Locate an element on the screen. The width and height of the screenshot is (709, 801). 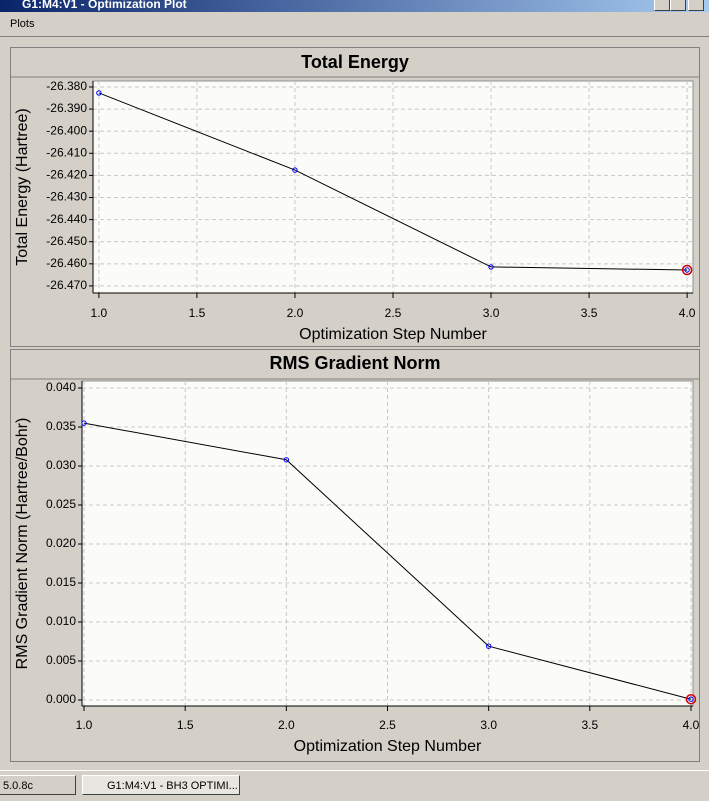
y-tick-label: -26.410 is located at coordinates (66, 152).